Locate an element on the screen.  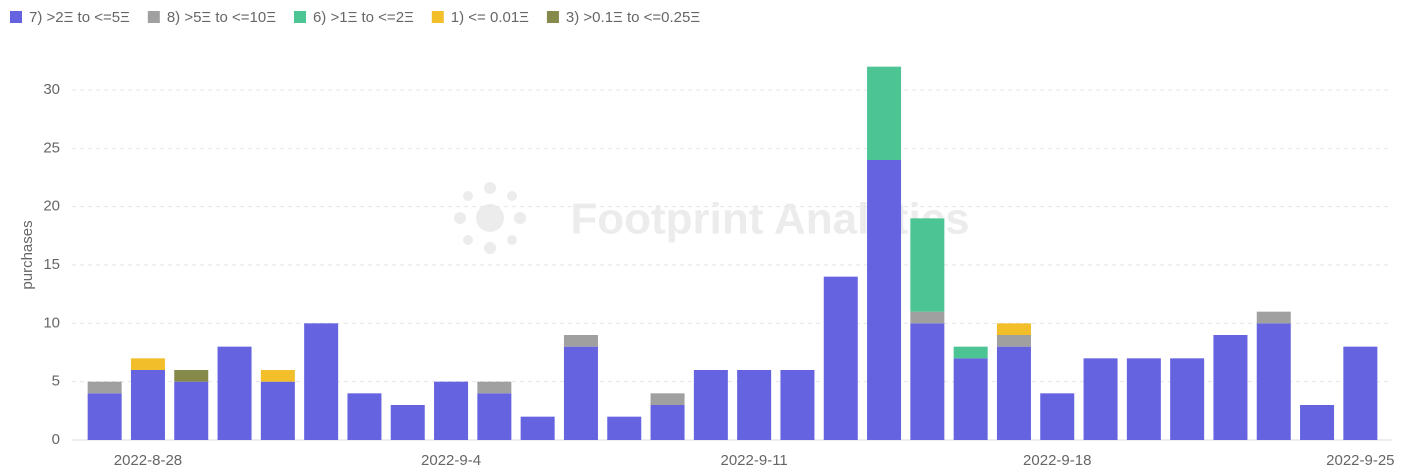
y-axis-label: purchases is located at coordinates (27, 254).